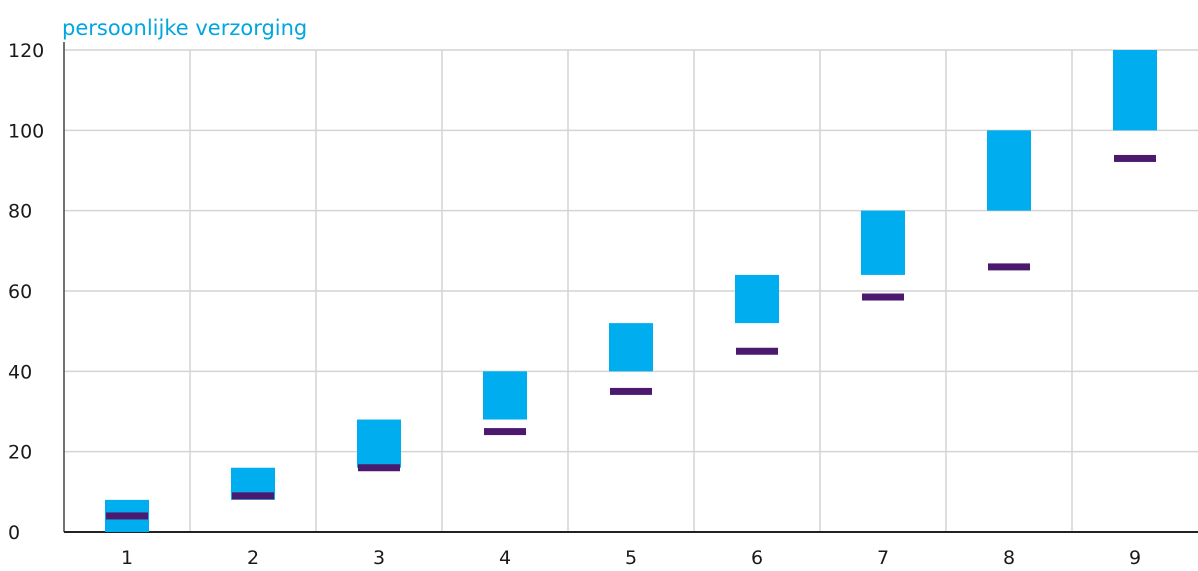 The width and height of the screenshot is (1198, 571). Describe the element at coordinates (1009, 558) in the screenshot. I see `x-tick-label: 8` at that location.